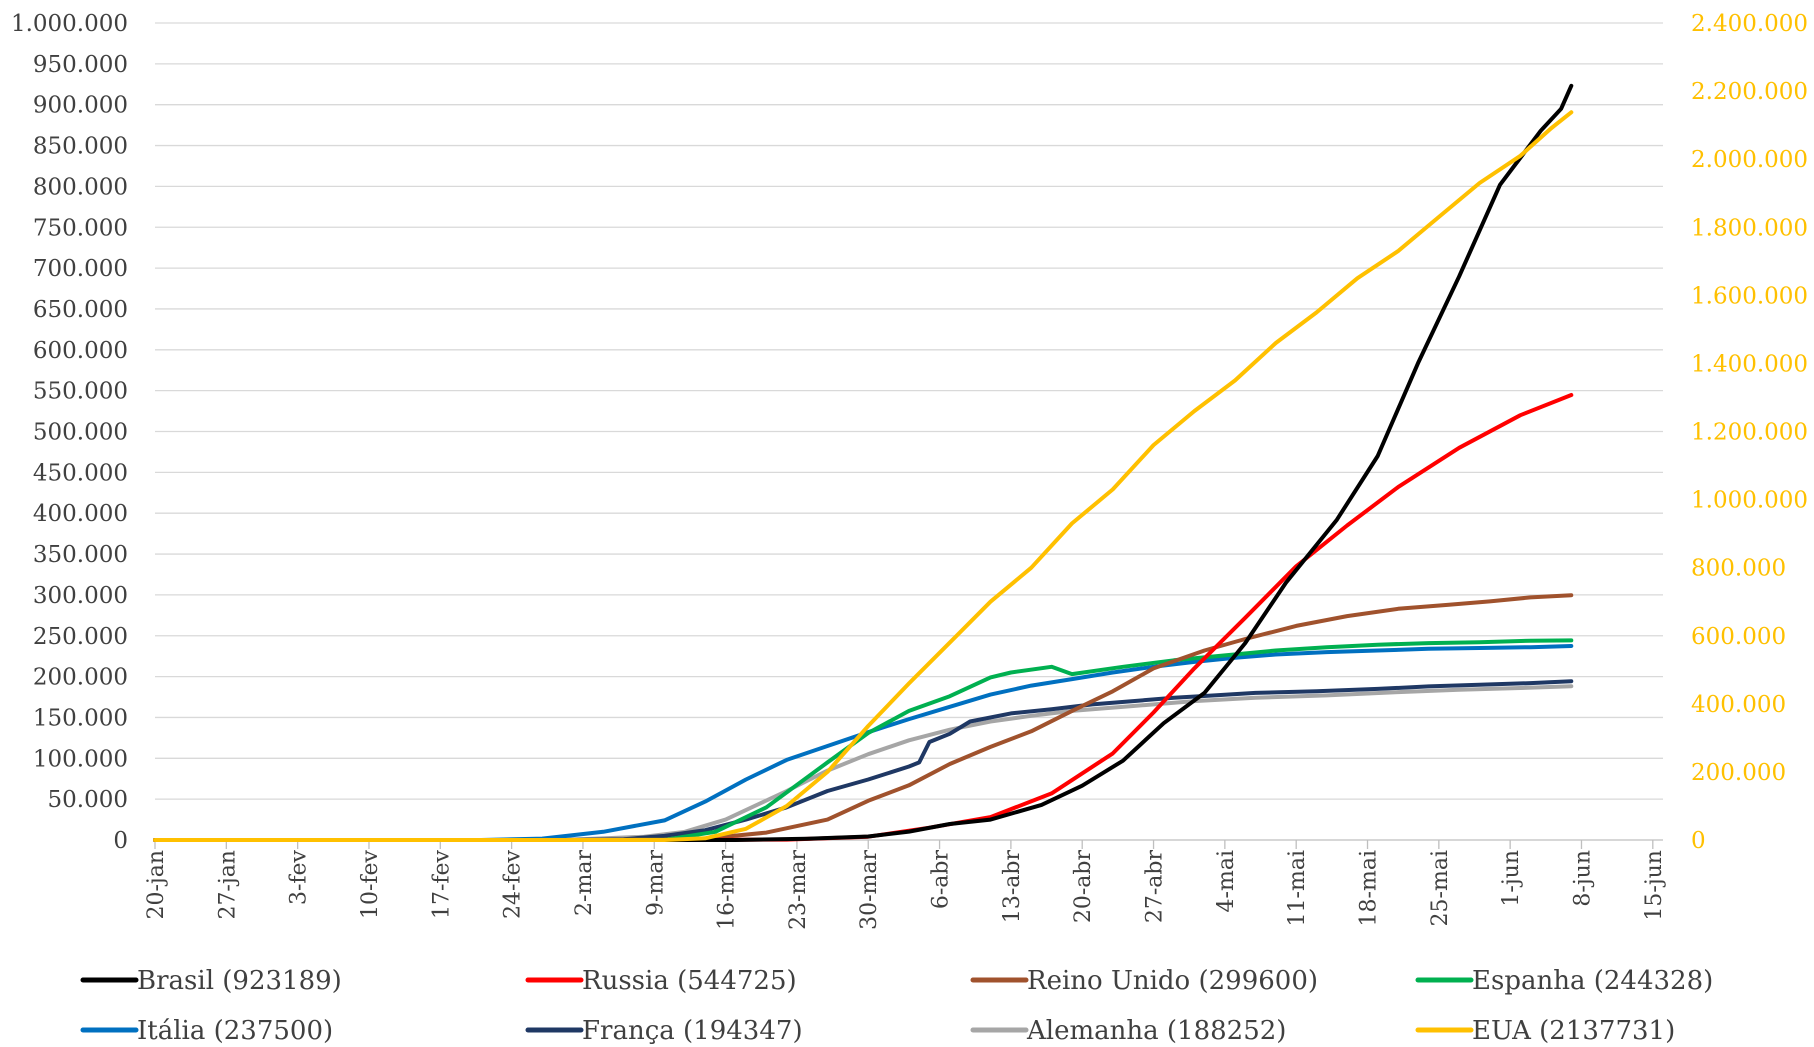 This screenshot has width=1814, height=1047. I want to click on left-tick-label: 1.000.000, so click(69, 24).